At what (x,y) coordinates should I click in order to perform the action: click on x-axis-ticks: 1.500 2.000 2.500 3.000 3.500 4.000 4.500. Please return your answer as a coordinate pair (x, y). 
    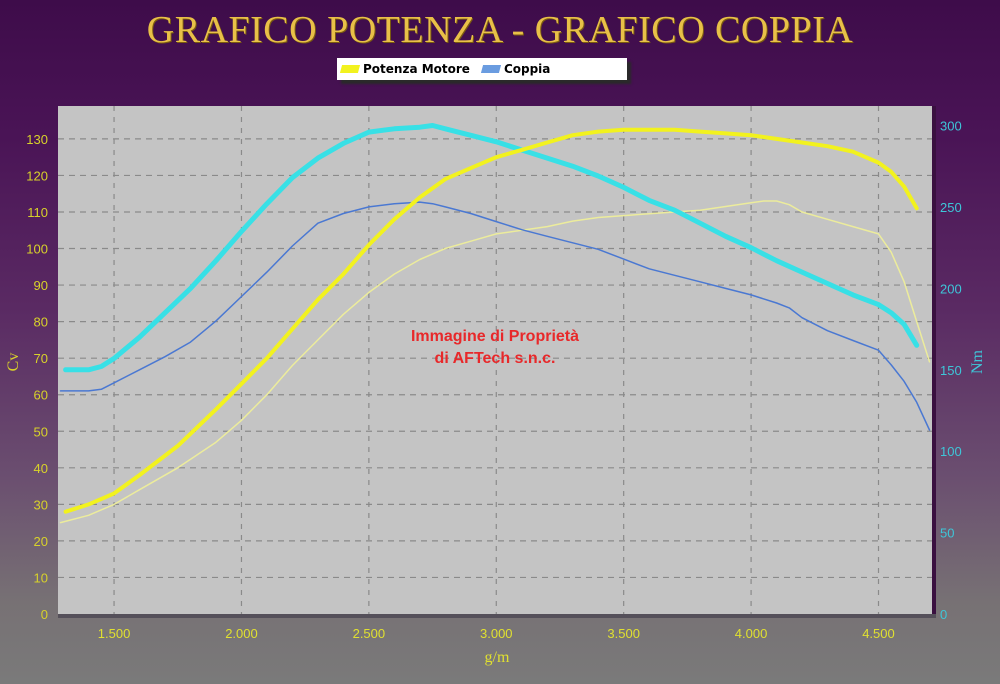
    Looking at the image, I should click on (496, 633).